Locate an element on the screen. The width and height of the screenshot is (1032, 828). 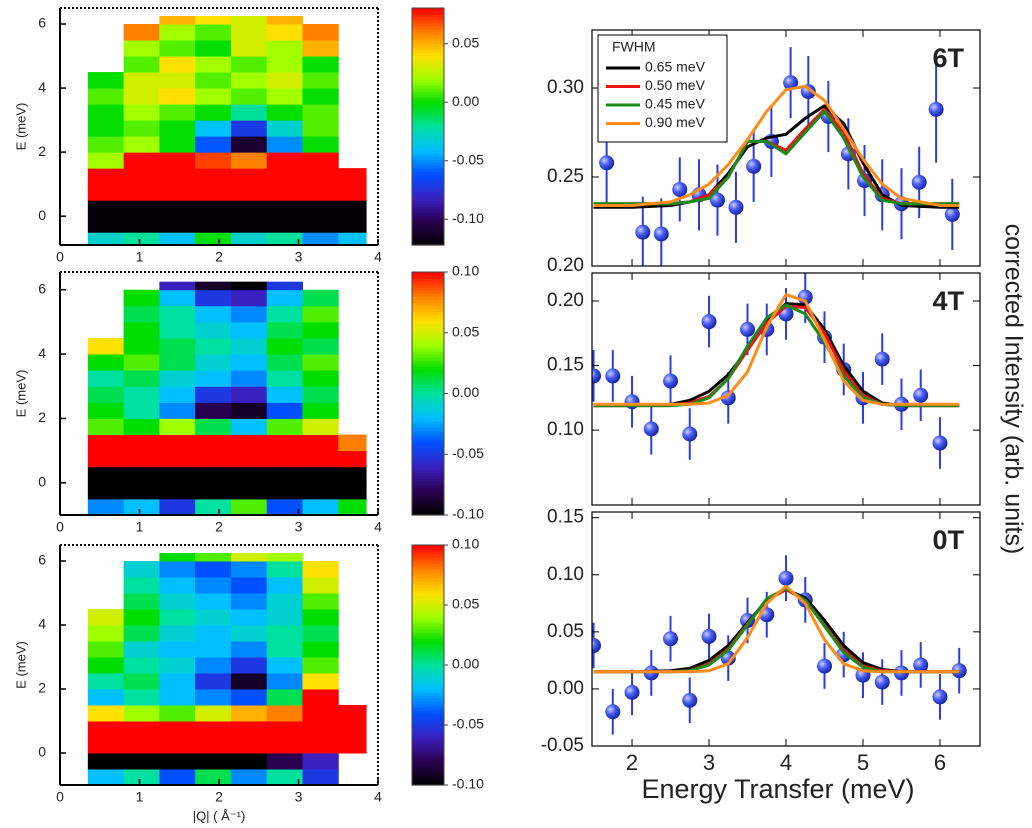
y-tick-label: 0.20 is located at coordinates (565, 265).